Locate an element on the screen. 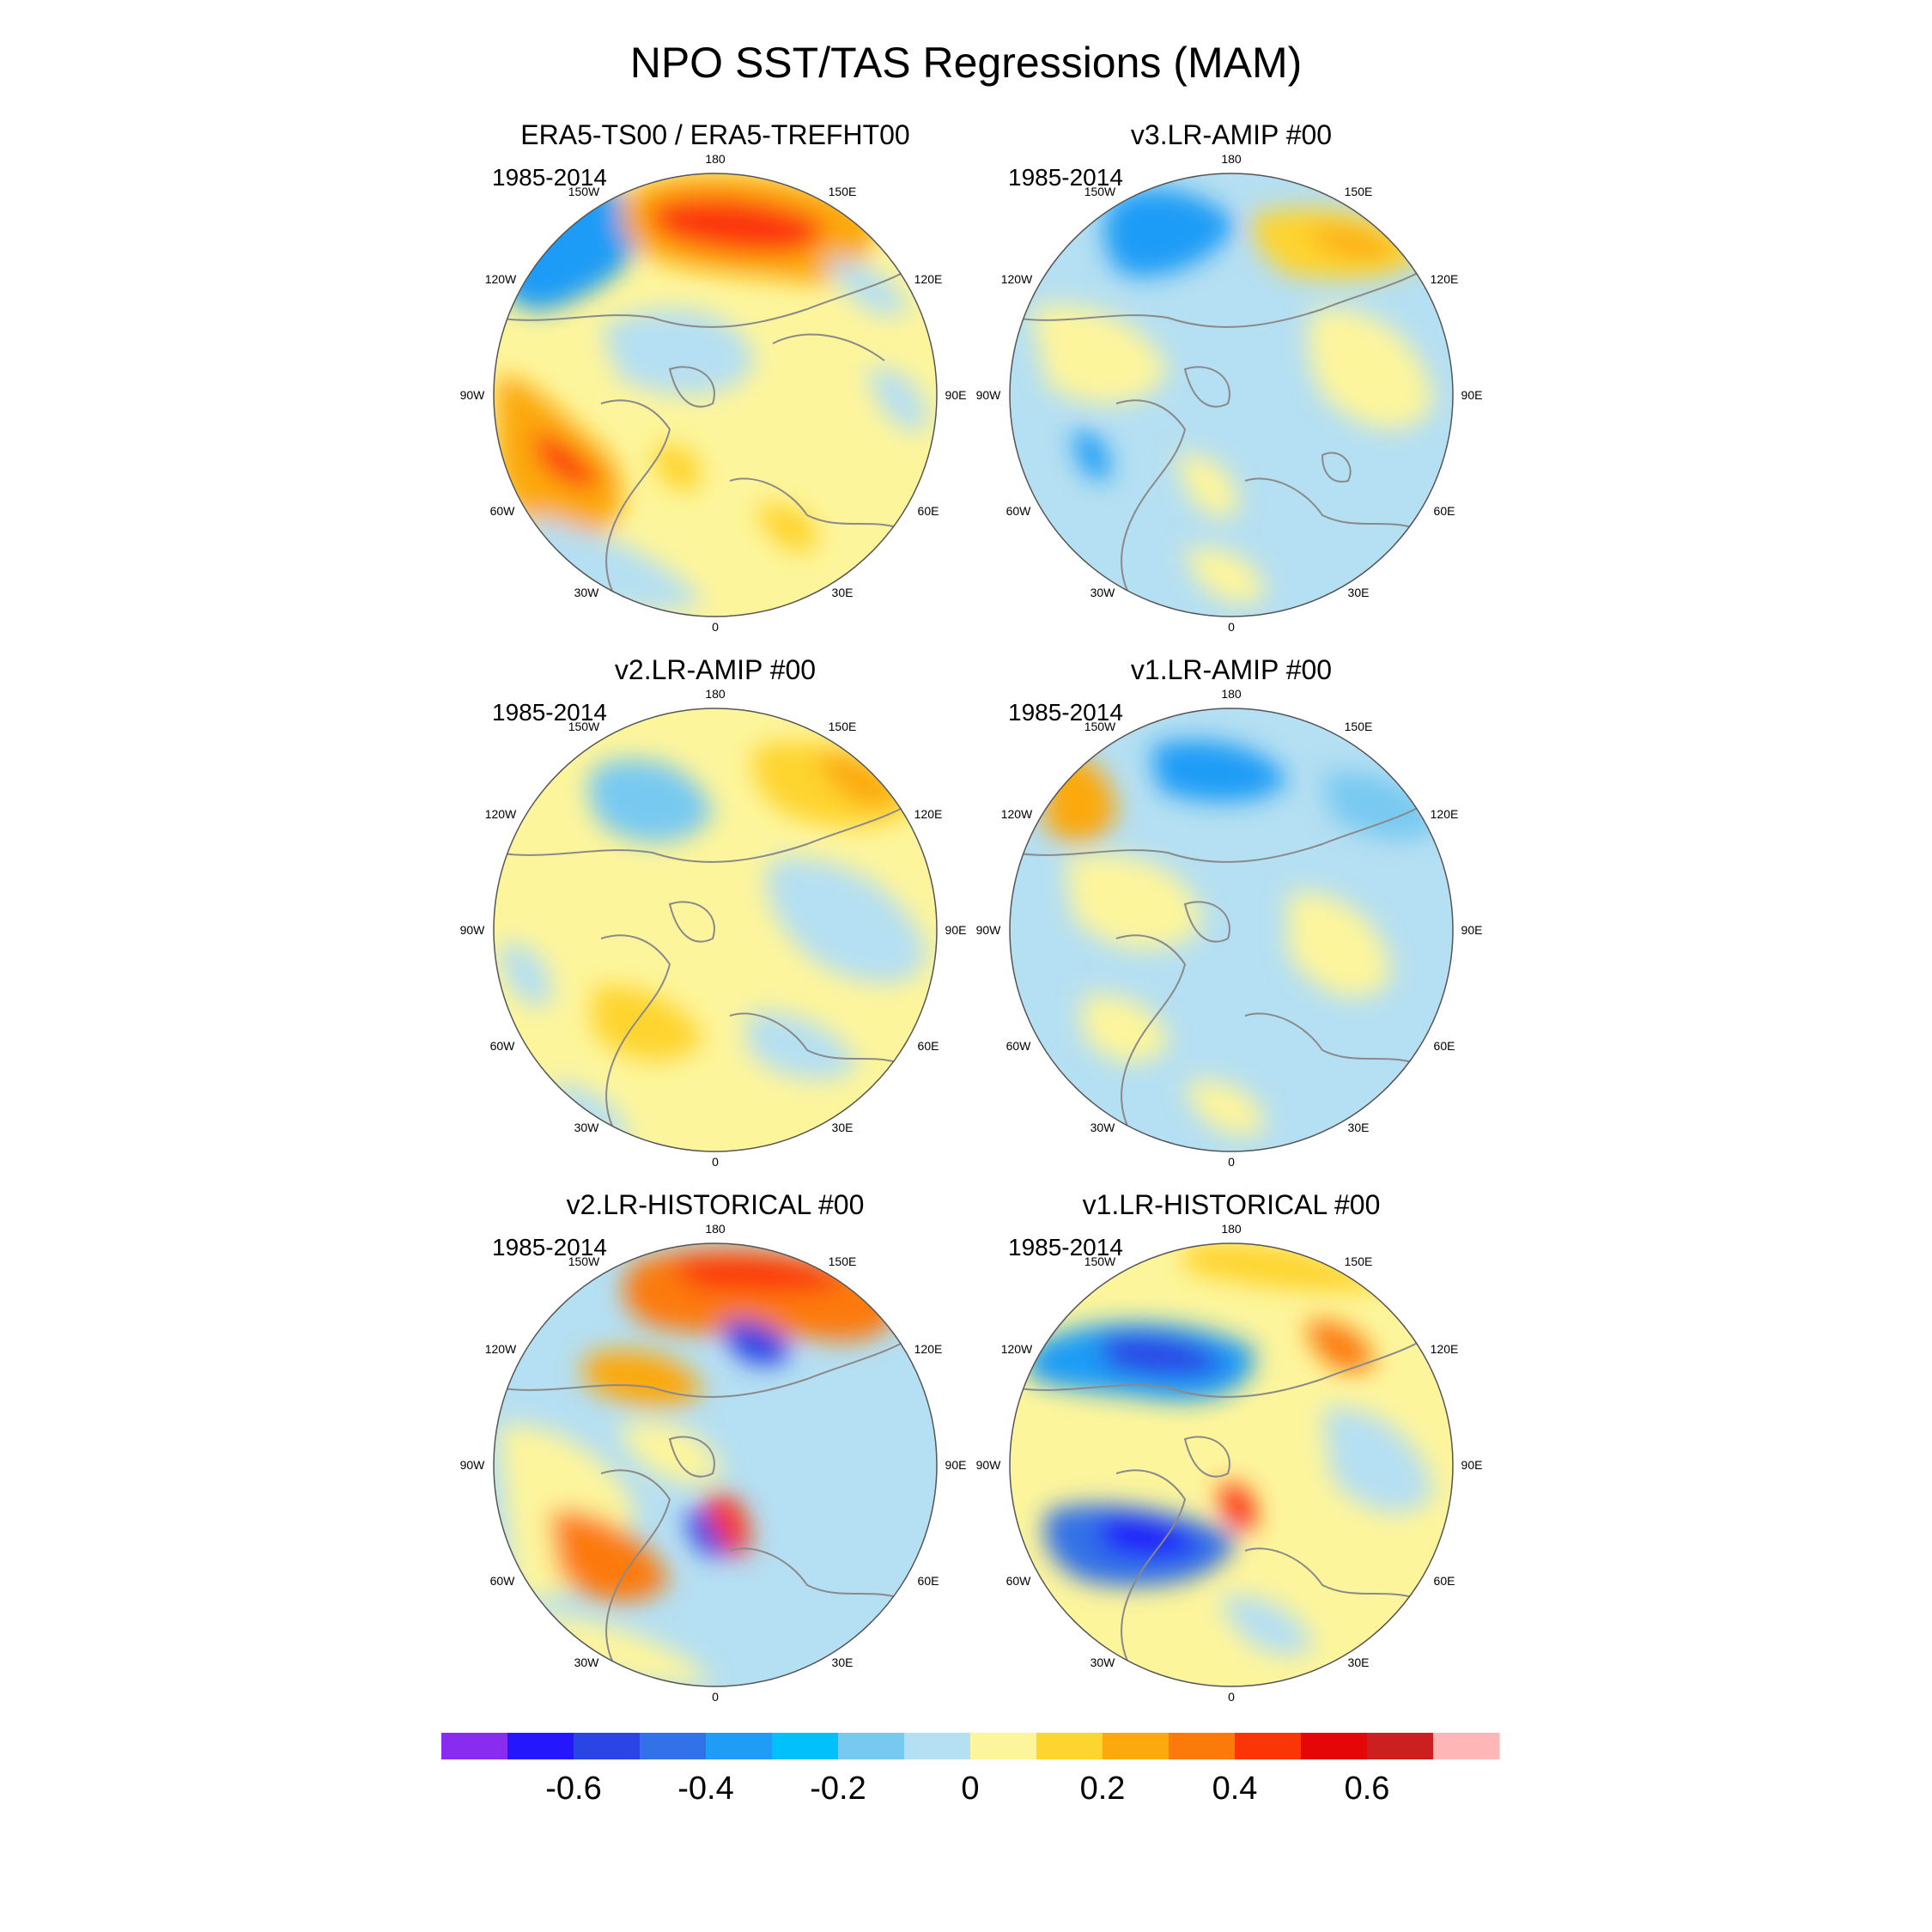 This screenshot has width=1932, height=1932. panel-v2-amip: v2.LR-AMIP #00 1985-2014 is located at coordinates (715, 903).